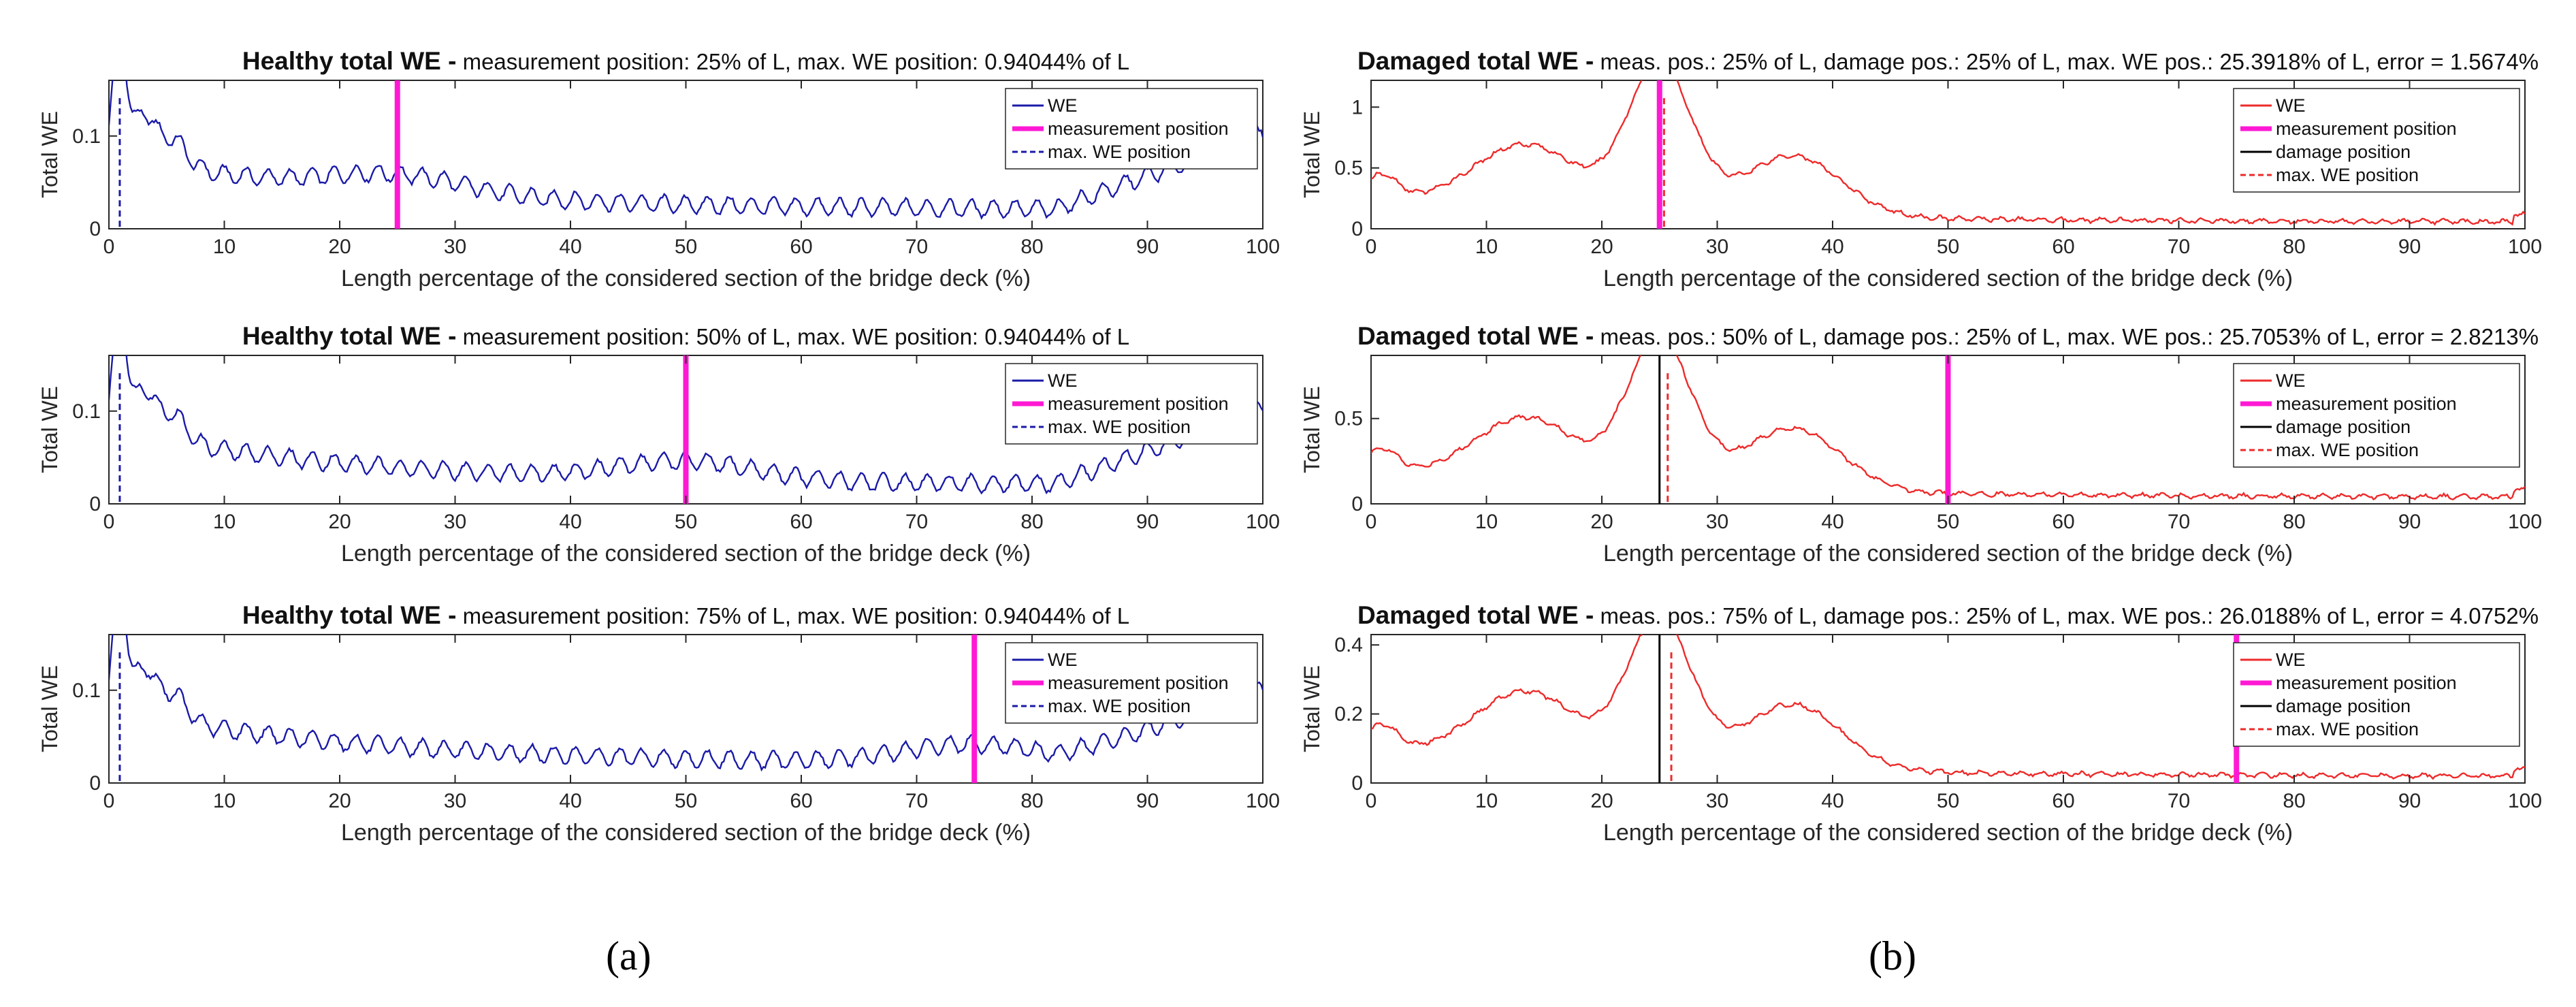  Describe the element at coordinates (628, 956) in the screenshot. I see `panel-label-a: (a)` at that location.